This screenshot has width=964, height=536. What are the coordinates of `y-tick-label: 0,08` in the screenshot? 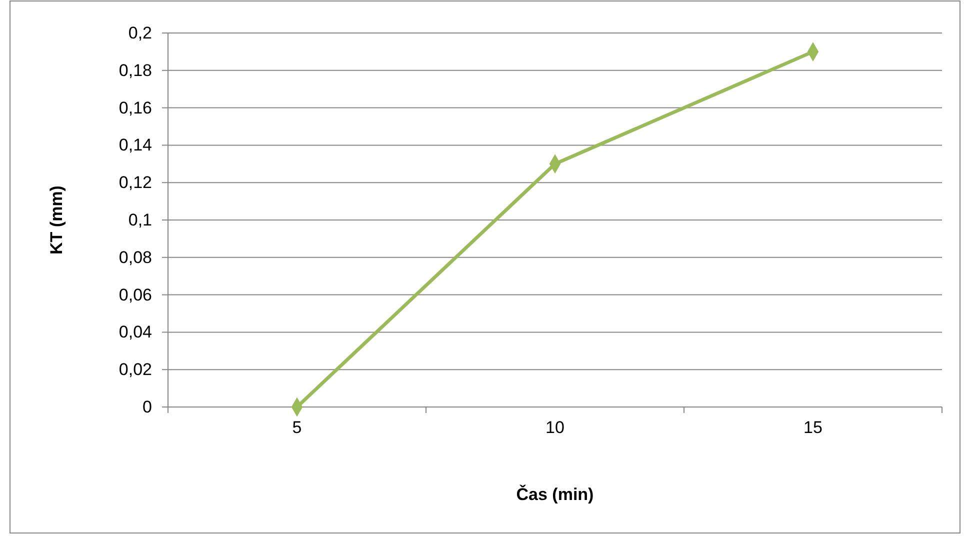 It's located at (135, 257).